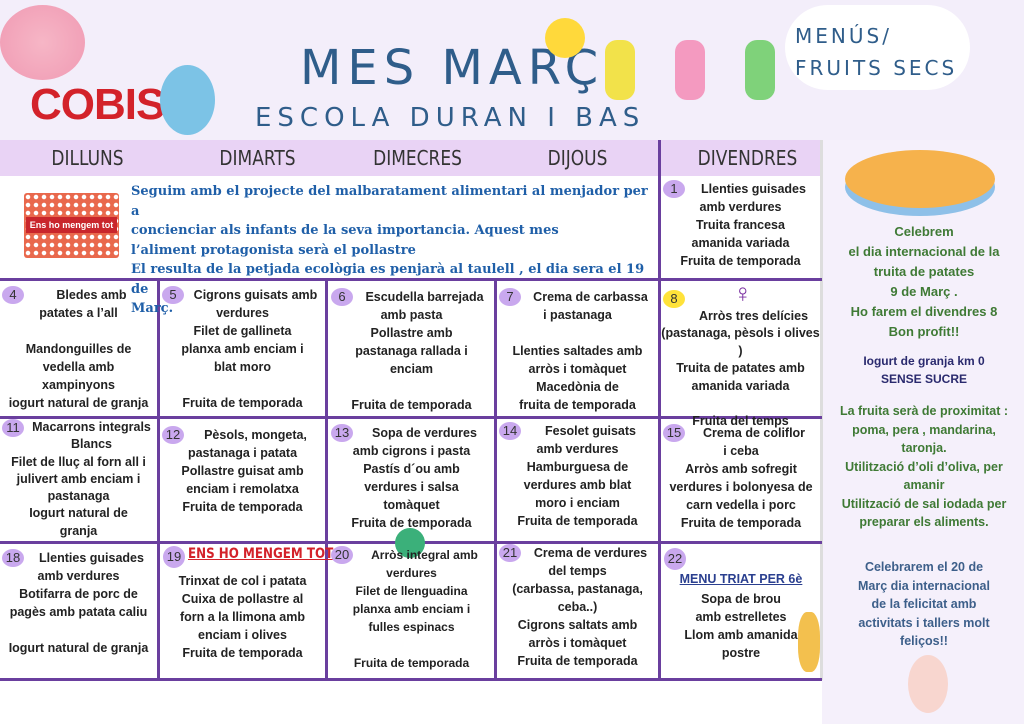  What do you see at coordinates (174, 557) in the screenshot?
I see `day-number: 19` at bounding box center [174, 557].